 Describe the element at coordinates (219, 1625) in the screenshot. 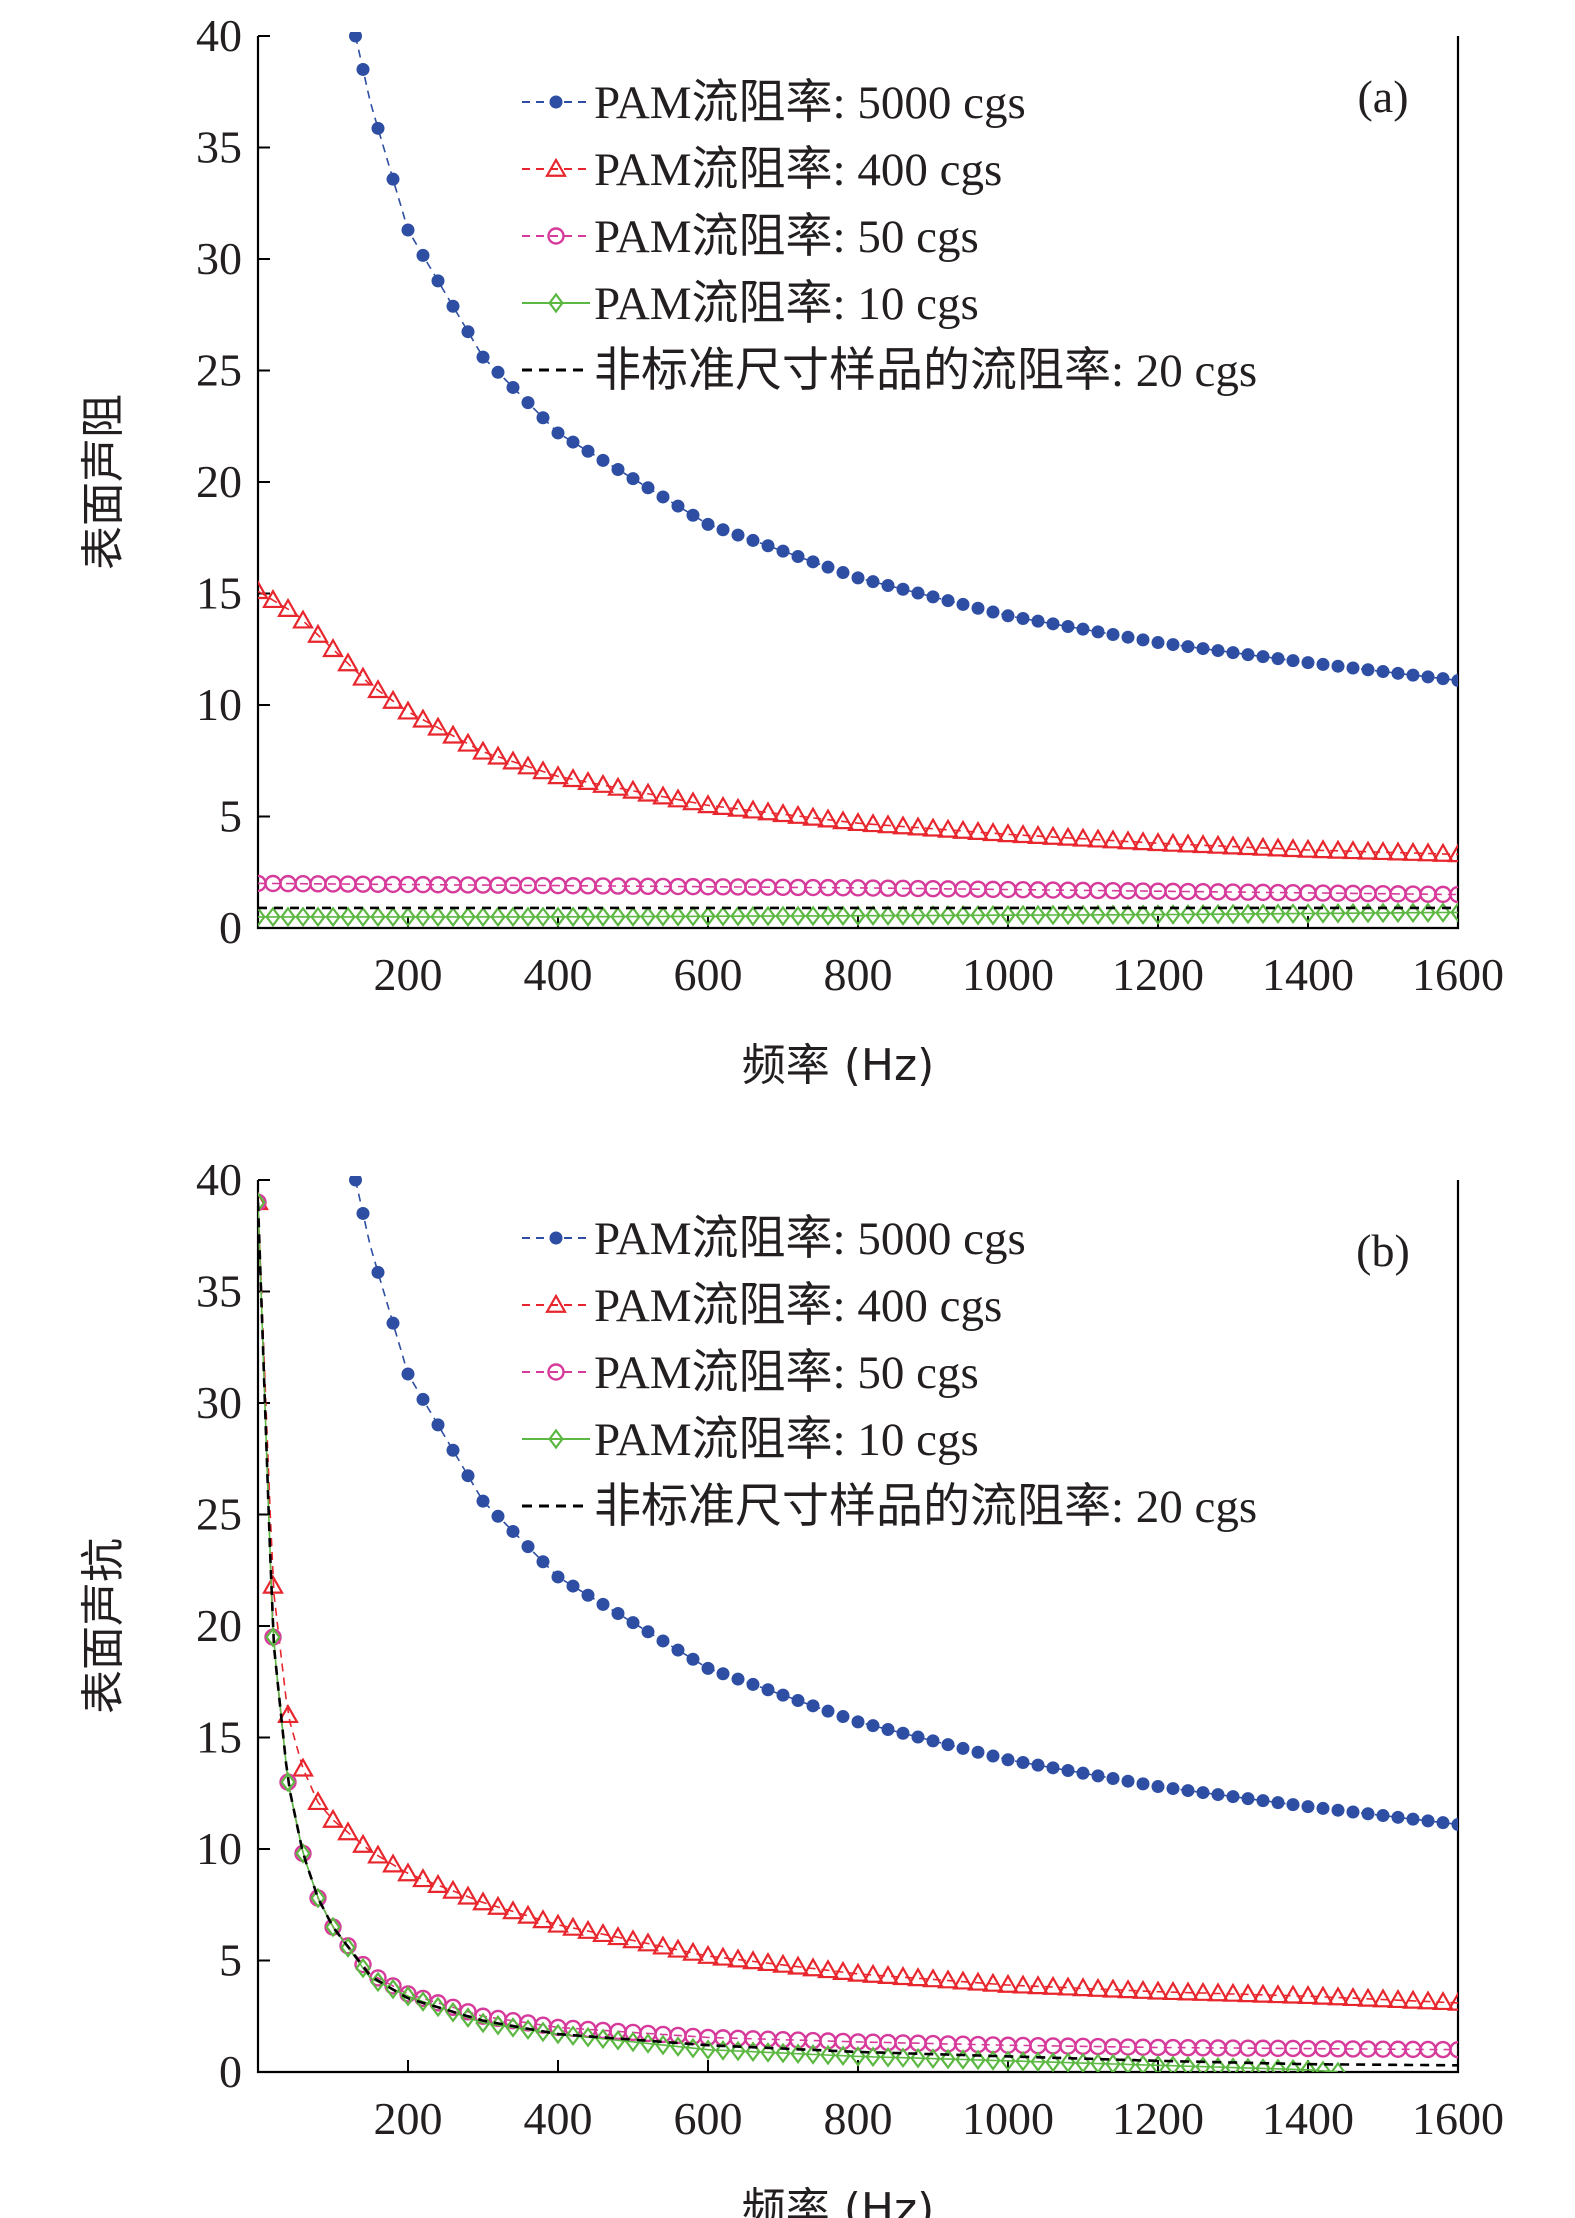

I see `y-tick-label: 20` at that location.